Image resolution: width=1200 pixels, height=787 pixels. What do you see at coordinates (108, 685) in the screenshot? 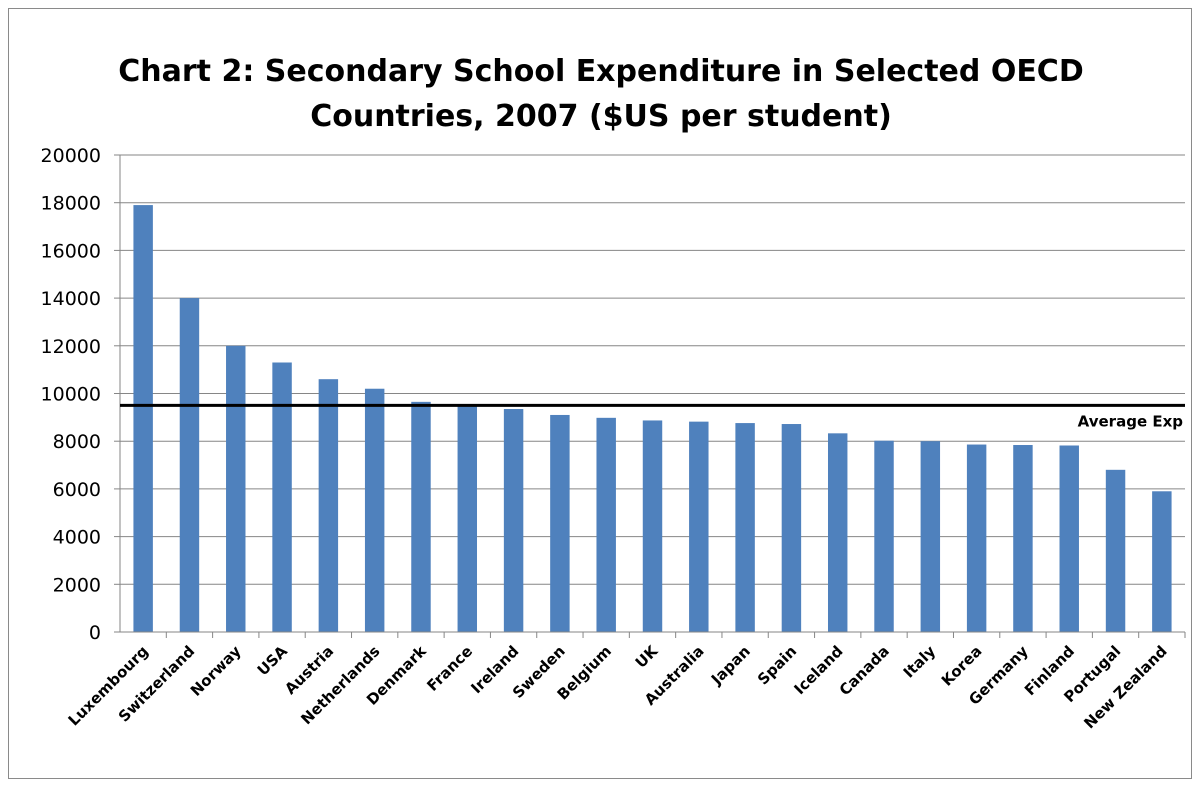
I see `x-tick-label: Luxembourg` at bounding box center [108, 685].